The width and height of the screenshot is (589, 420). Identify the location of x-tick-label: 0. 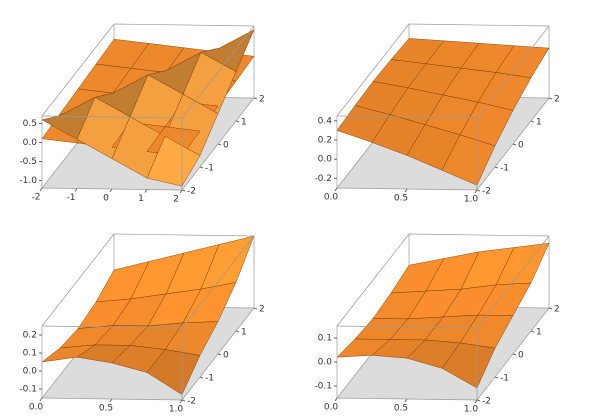
(106, 199).